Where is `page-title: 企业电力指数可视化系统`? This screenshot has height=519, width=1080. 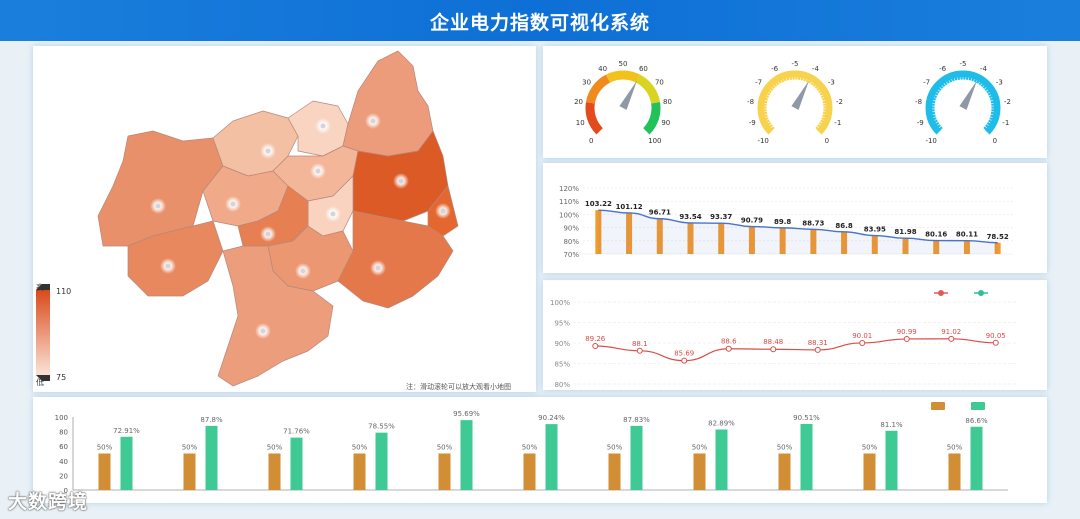
page-title: 企业电力指数可视化系统 is located at coordinates (539, 23).